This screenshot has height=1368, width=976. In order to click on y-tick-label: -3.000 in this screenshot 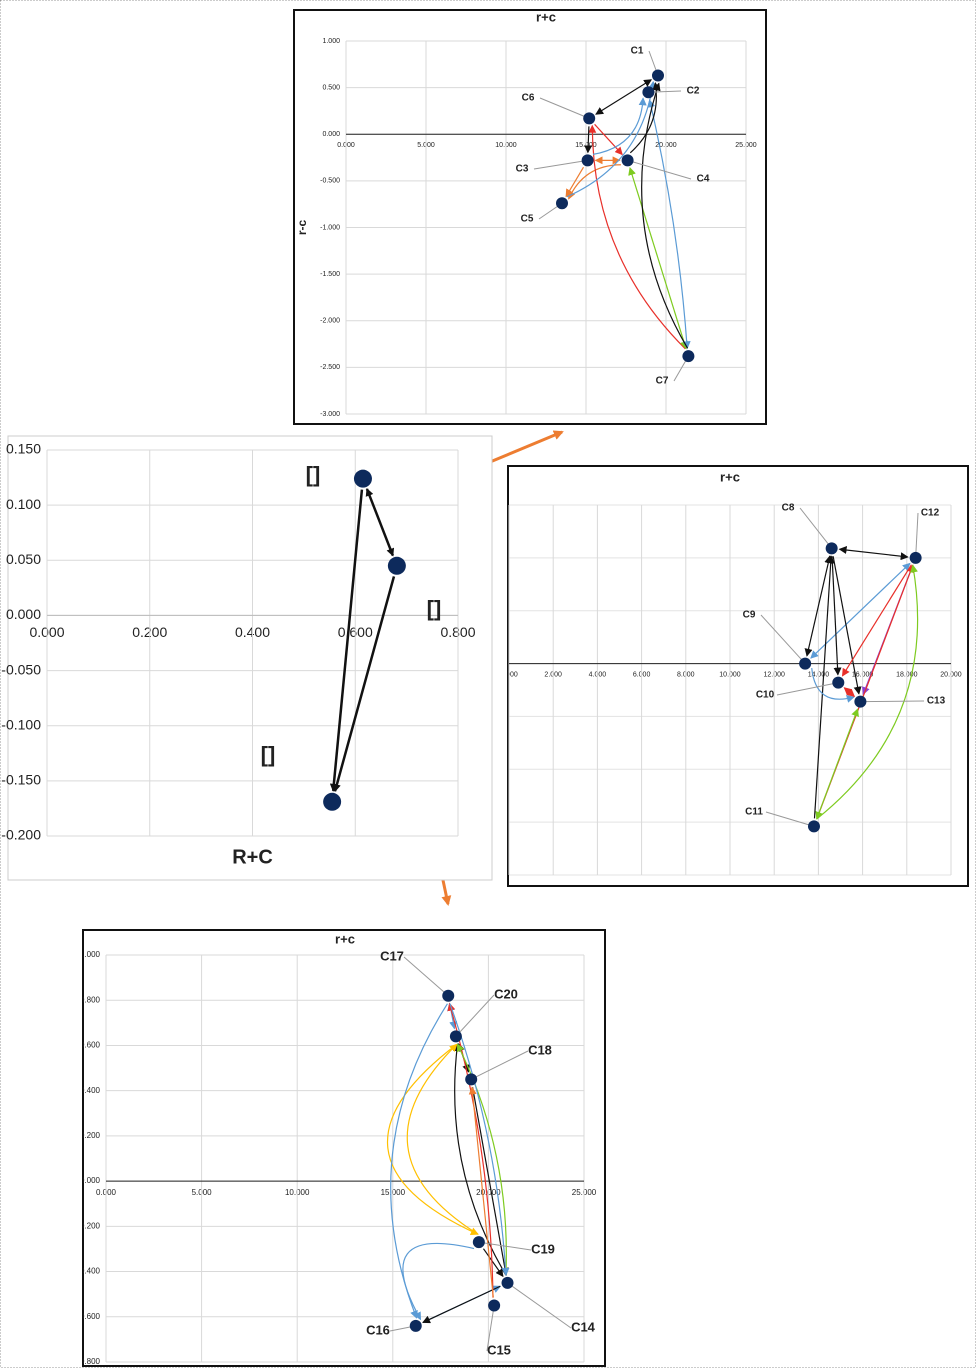, I will do `click(330, 414)`.